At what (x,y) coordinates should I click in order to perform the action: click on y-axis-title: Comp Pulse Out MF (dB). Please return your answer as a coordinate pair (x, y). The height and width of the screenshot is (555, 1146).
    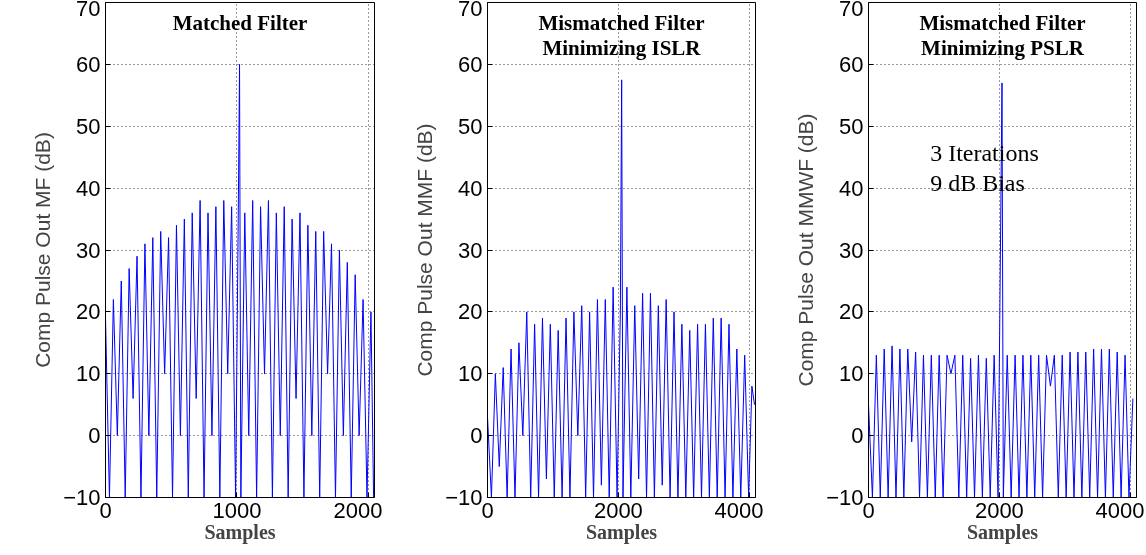
    Looking at the image, I should click on (43, 250).